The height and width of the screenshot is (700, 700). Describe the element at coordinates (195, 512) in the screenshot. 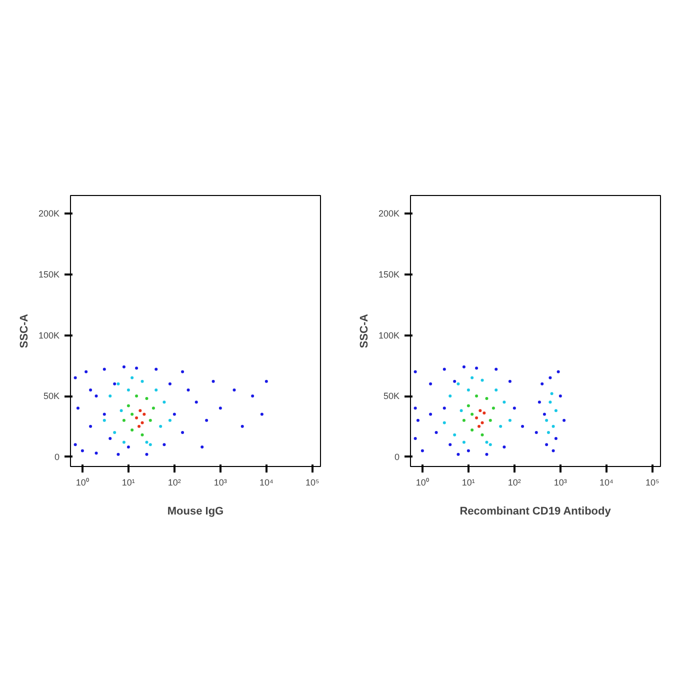

I see `x-axis-title: Mouse IgG` at that location.